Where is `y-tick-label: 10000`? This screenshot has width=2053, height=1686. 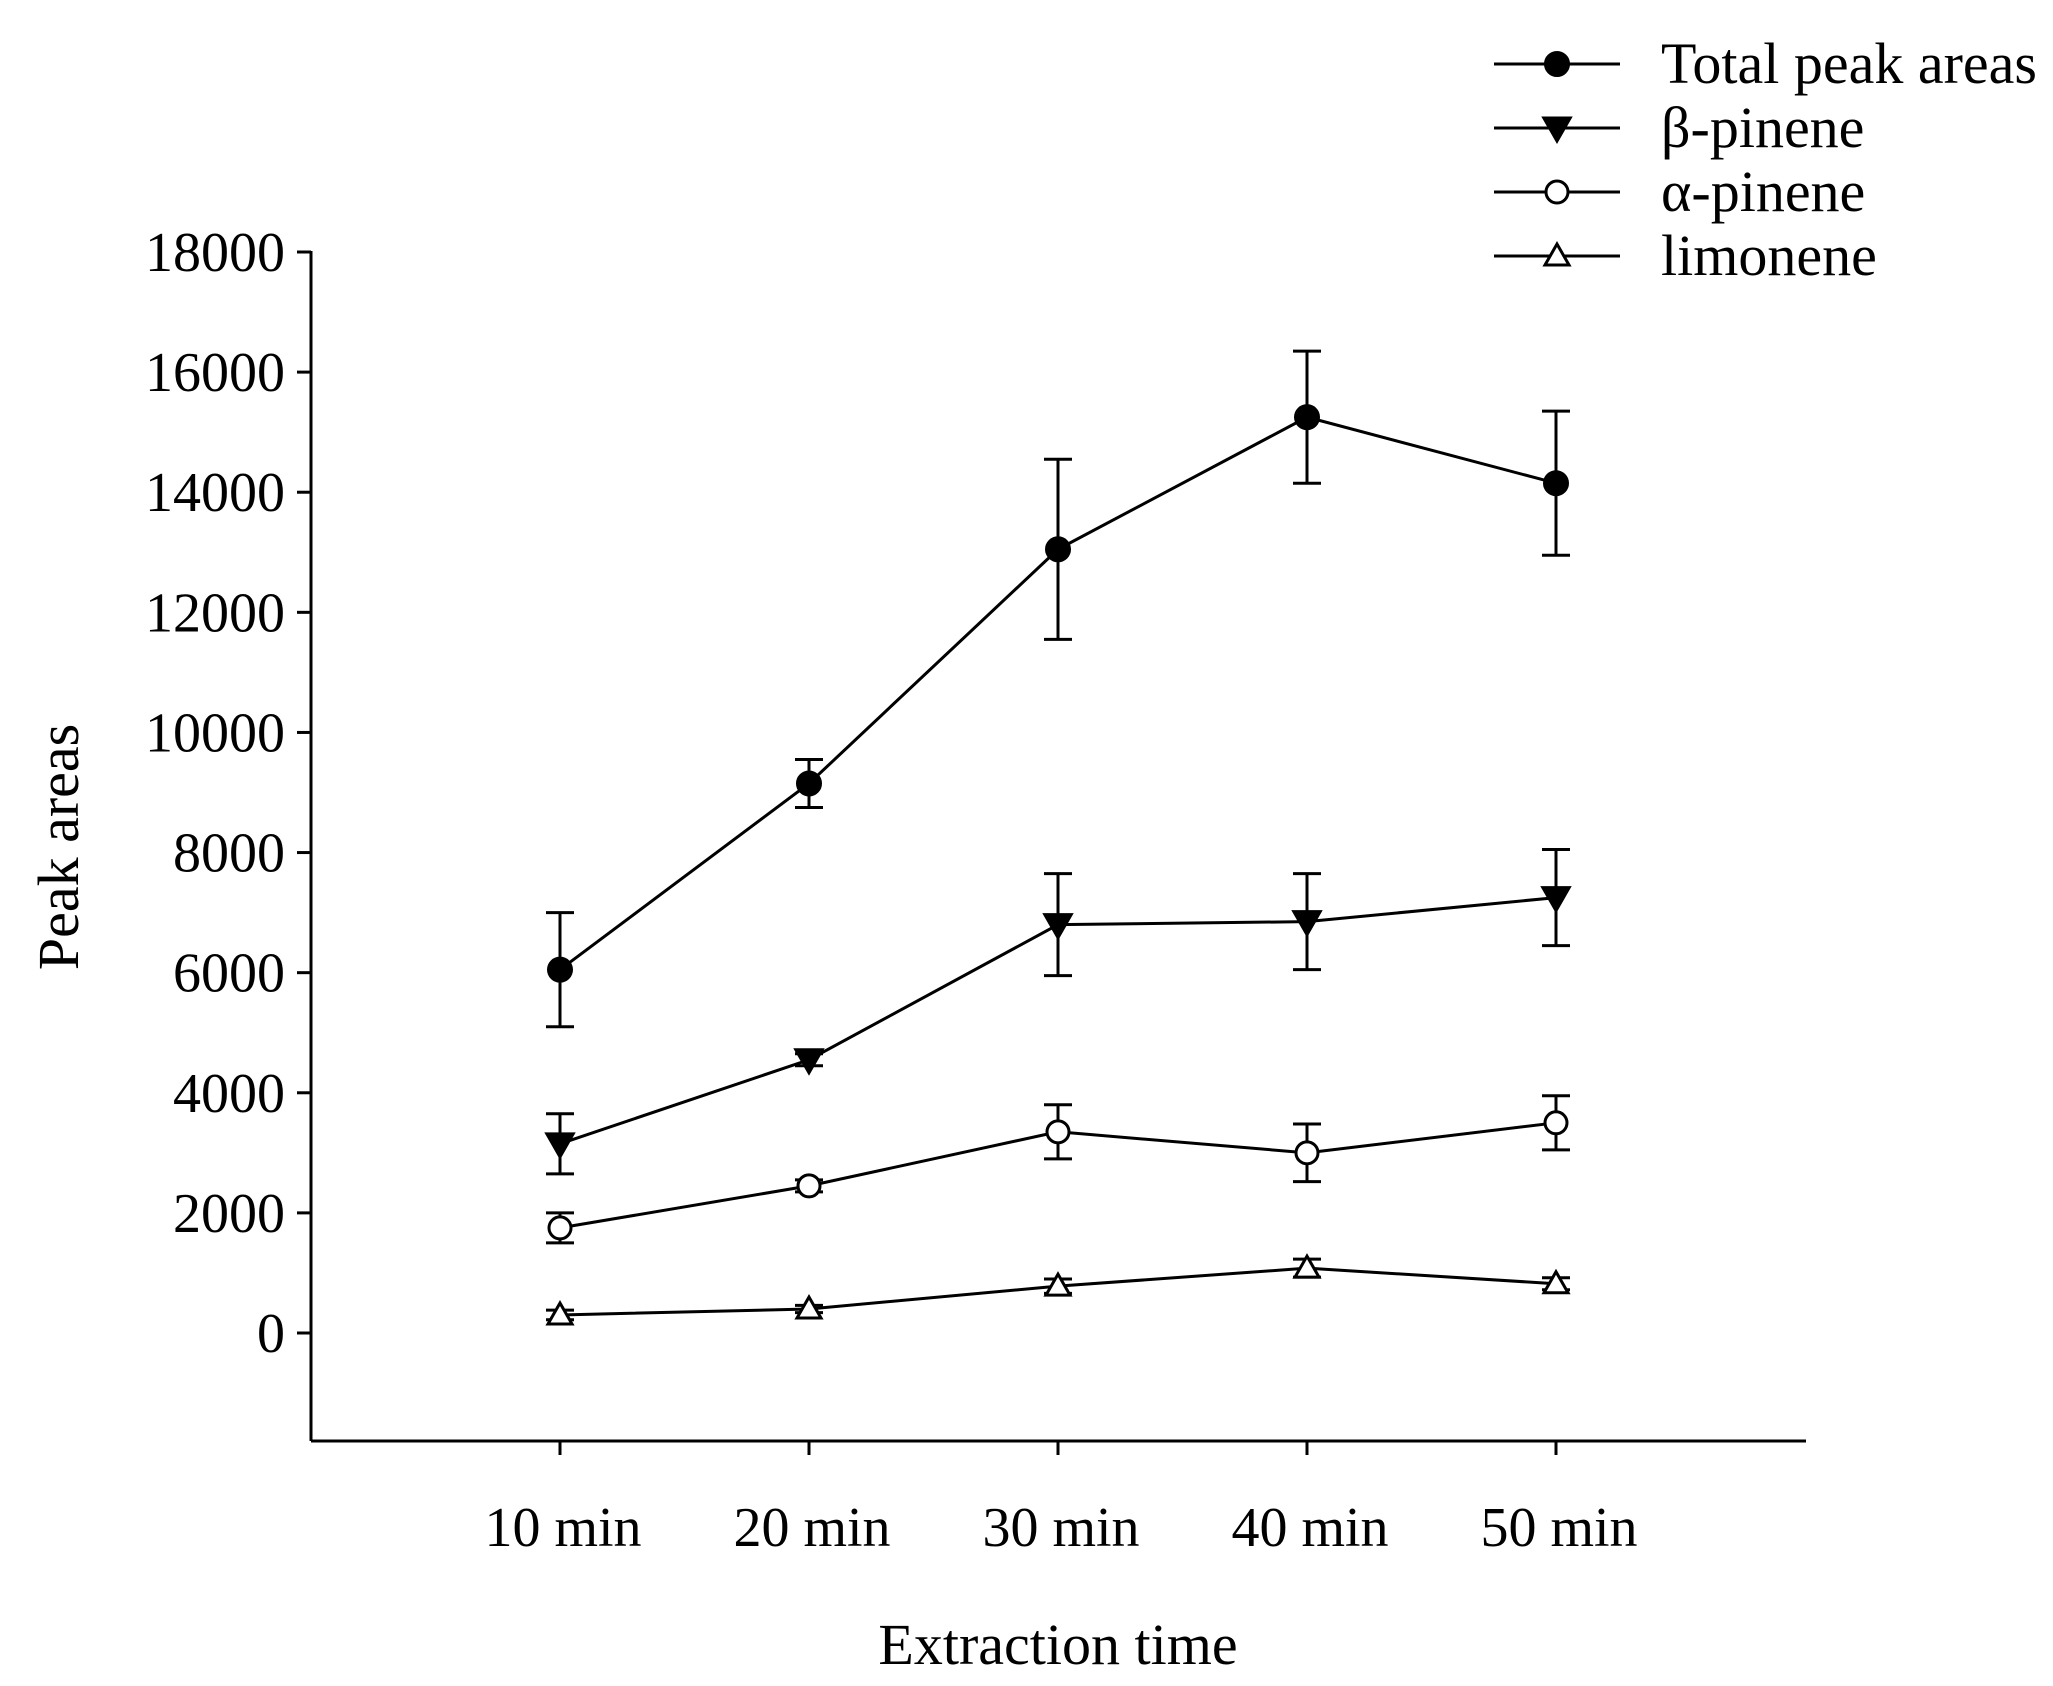
y-tick-label: 10000 is located at coordinates (215, 733).